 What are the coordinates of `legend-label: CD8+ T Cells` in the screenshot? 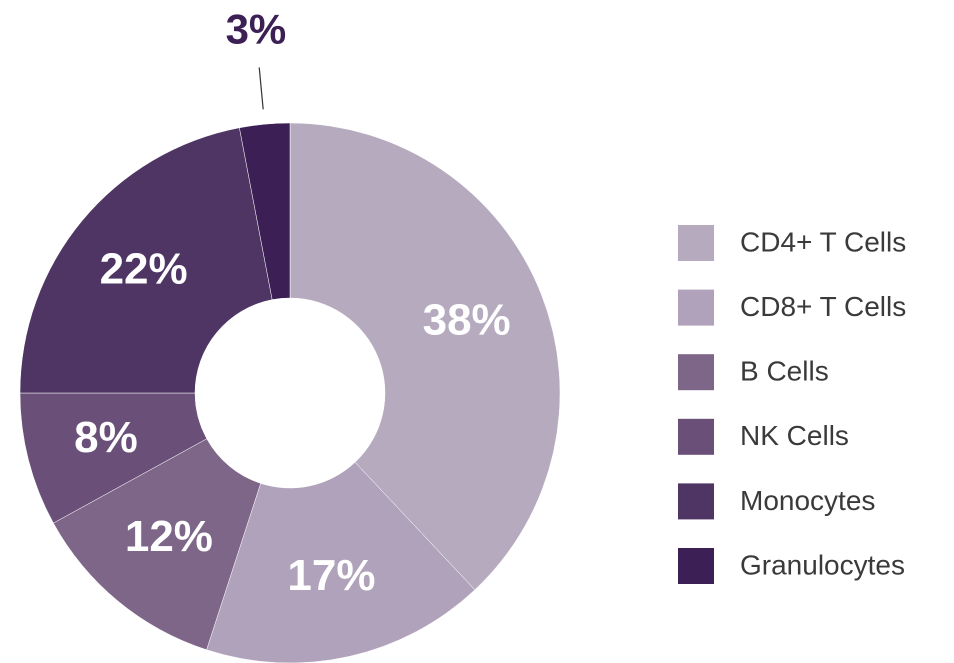 It's located at (823, 306).